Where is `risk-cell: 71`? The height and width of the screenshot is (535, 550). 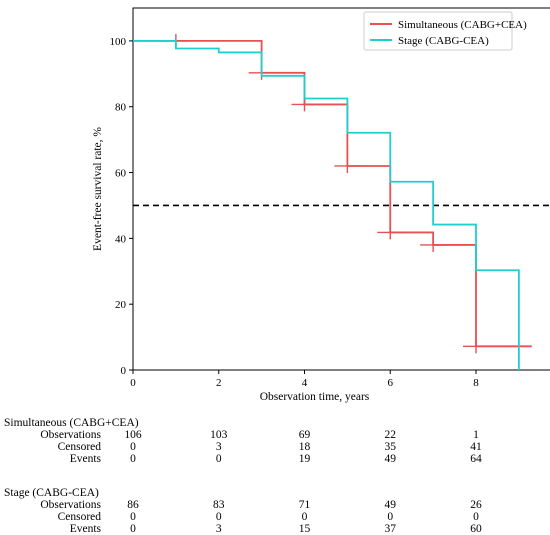
risk-cell: 71 is located at coordinates (304, 505).